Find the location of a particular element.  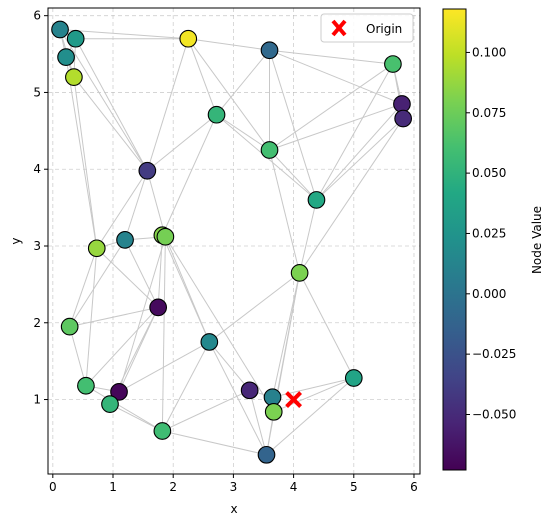

legend-origin-marker is located at coordinates (339, 28).